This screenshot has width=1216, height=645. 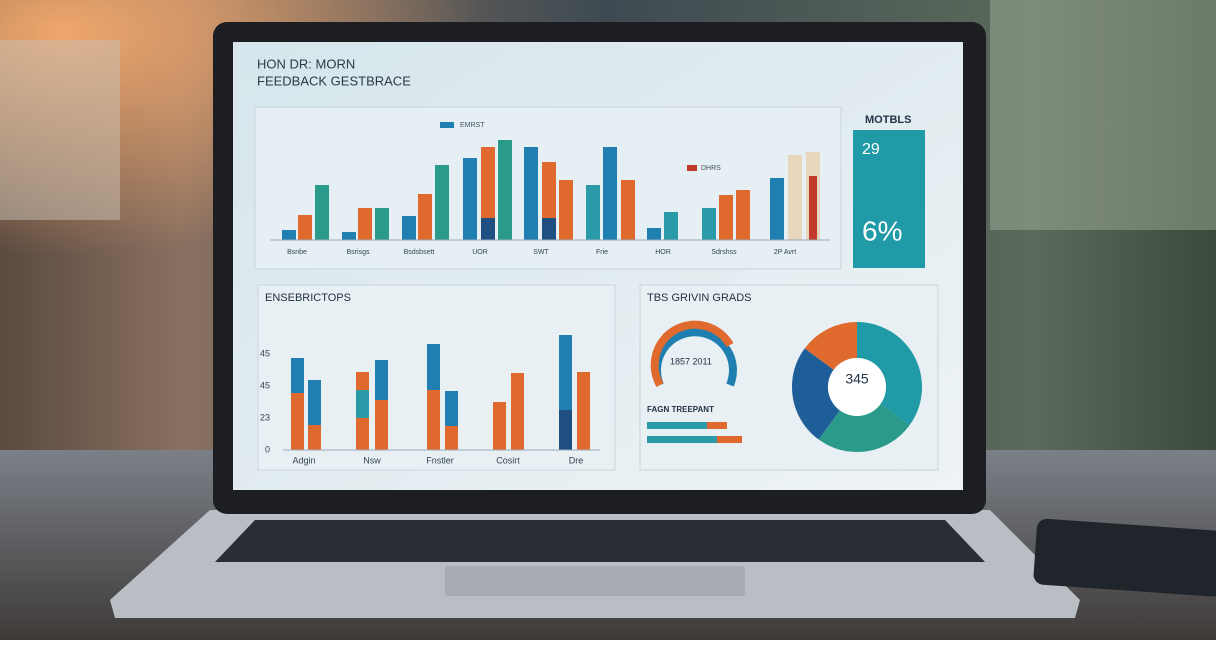 What do you see at coordinates (1124, 557) in the screenshot?
I see `phone` at bounding box center [1124, 557].